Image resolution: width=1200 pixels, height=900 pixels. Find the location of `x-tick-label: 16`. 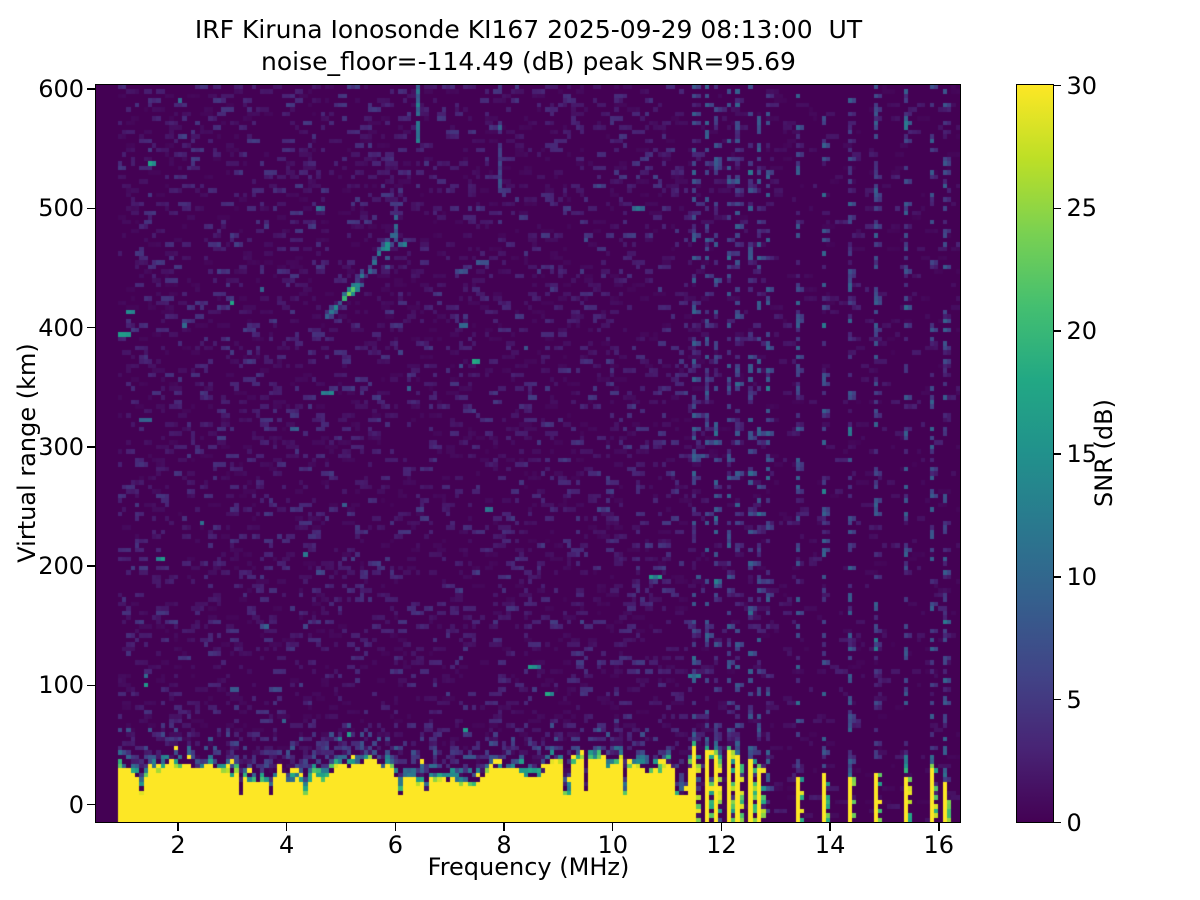

x-tick-label: 16 is located at coordinates (939, 845).